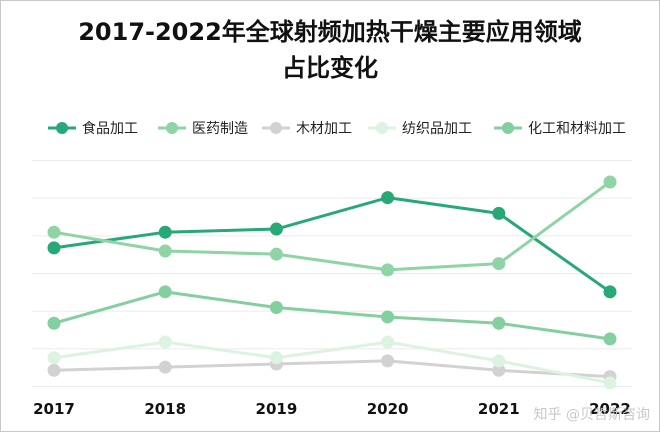 The width and height of the screenshot is (660, 432). What do you see at coordinates (165, 409) in the screenshot?
I see `x-tick-label: 2018` at bounding box center [165, 409].